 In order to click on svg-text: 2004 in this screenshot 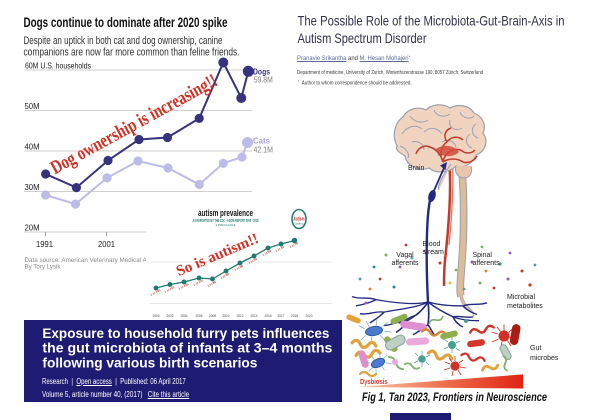, I will do `click(183, 316)`.